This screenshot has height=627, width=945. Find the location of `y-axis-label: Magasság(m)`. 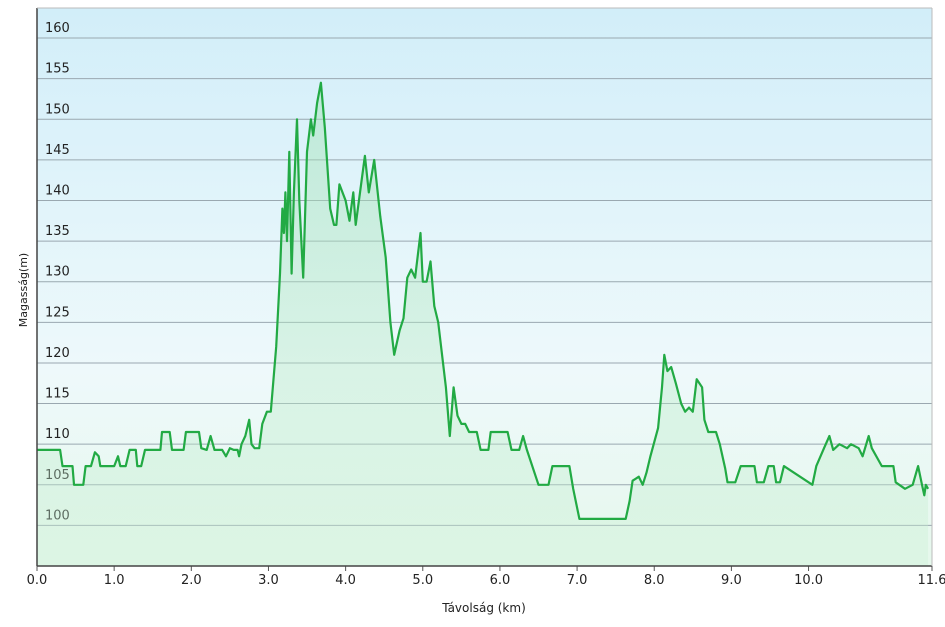

y-axis-label: Magasság(m) is located at coordinates (23, 290).